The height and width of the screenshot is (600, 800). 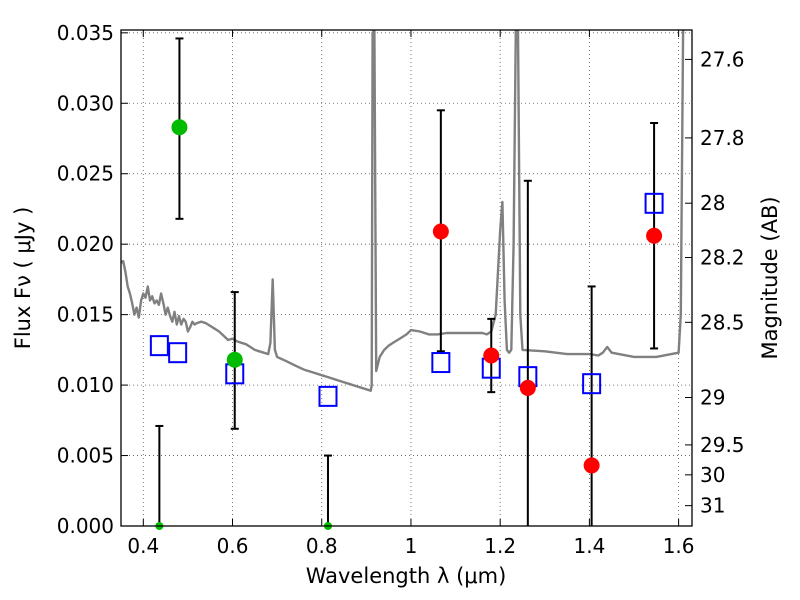 What do you see at coordinates (85, 526) in the screenshot?
I see `y-tick-label: 0.000` at bounding box center [85, 526].